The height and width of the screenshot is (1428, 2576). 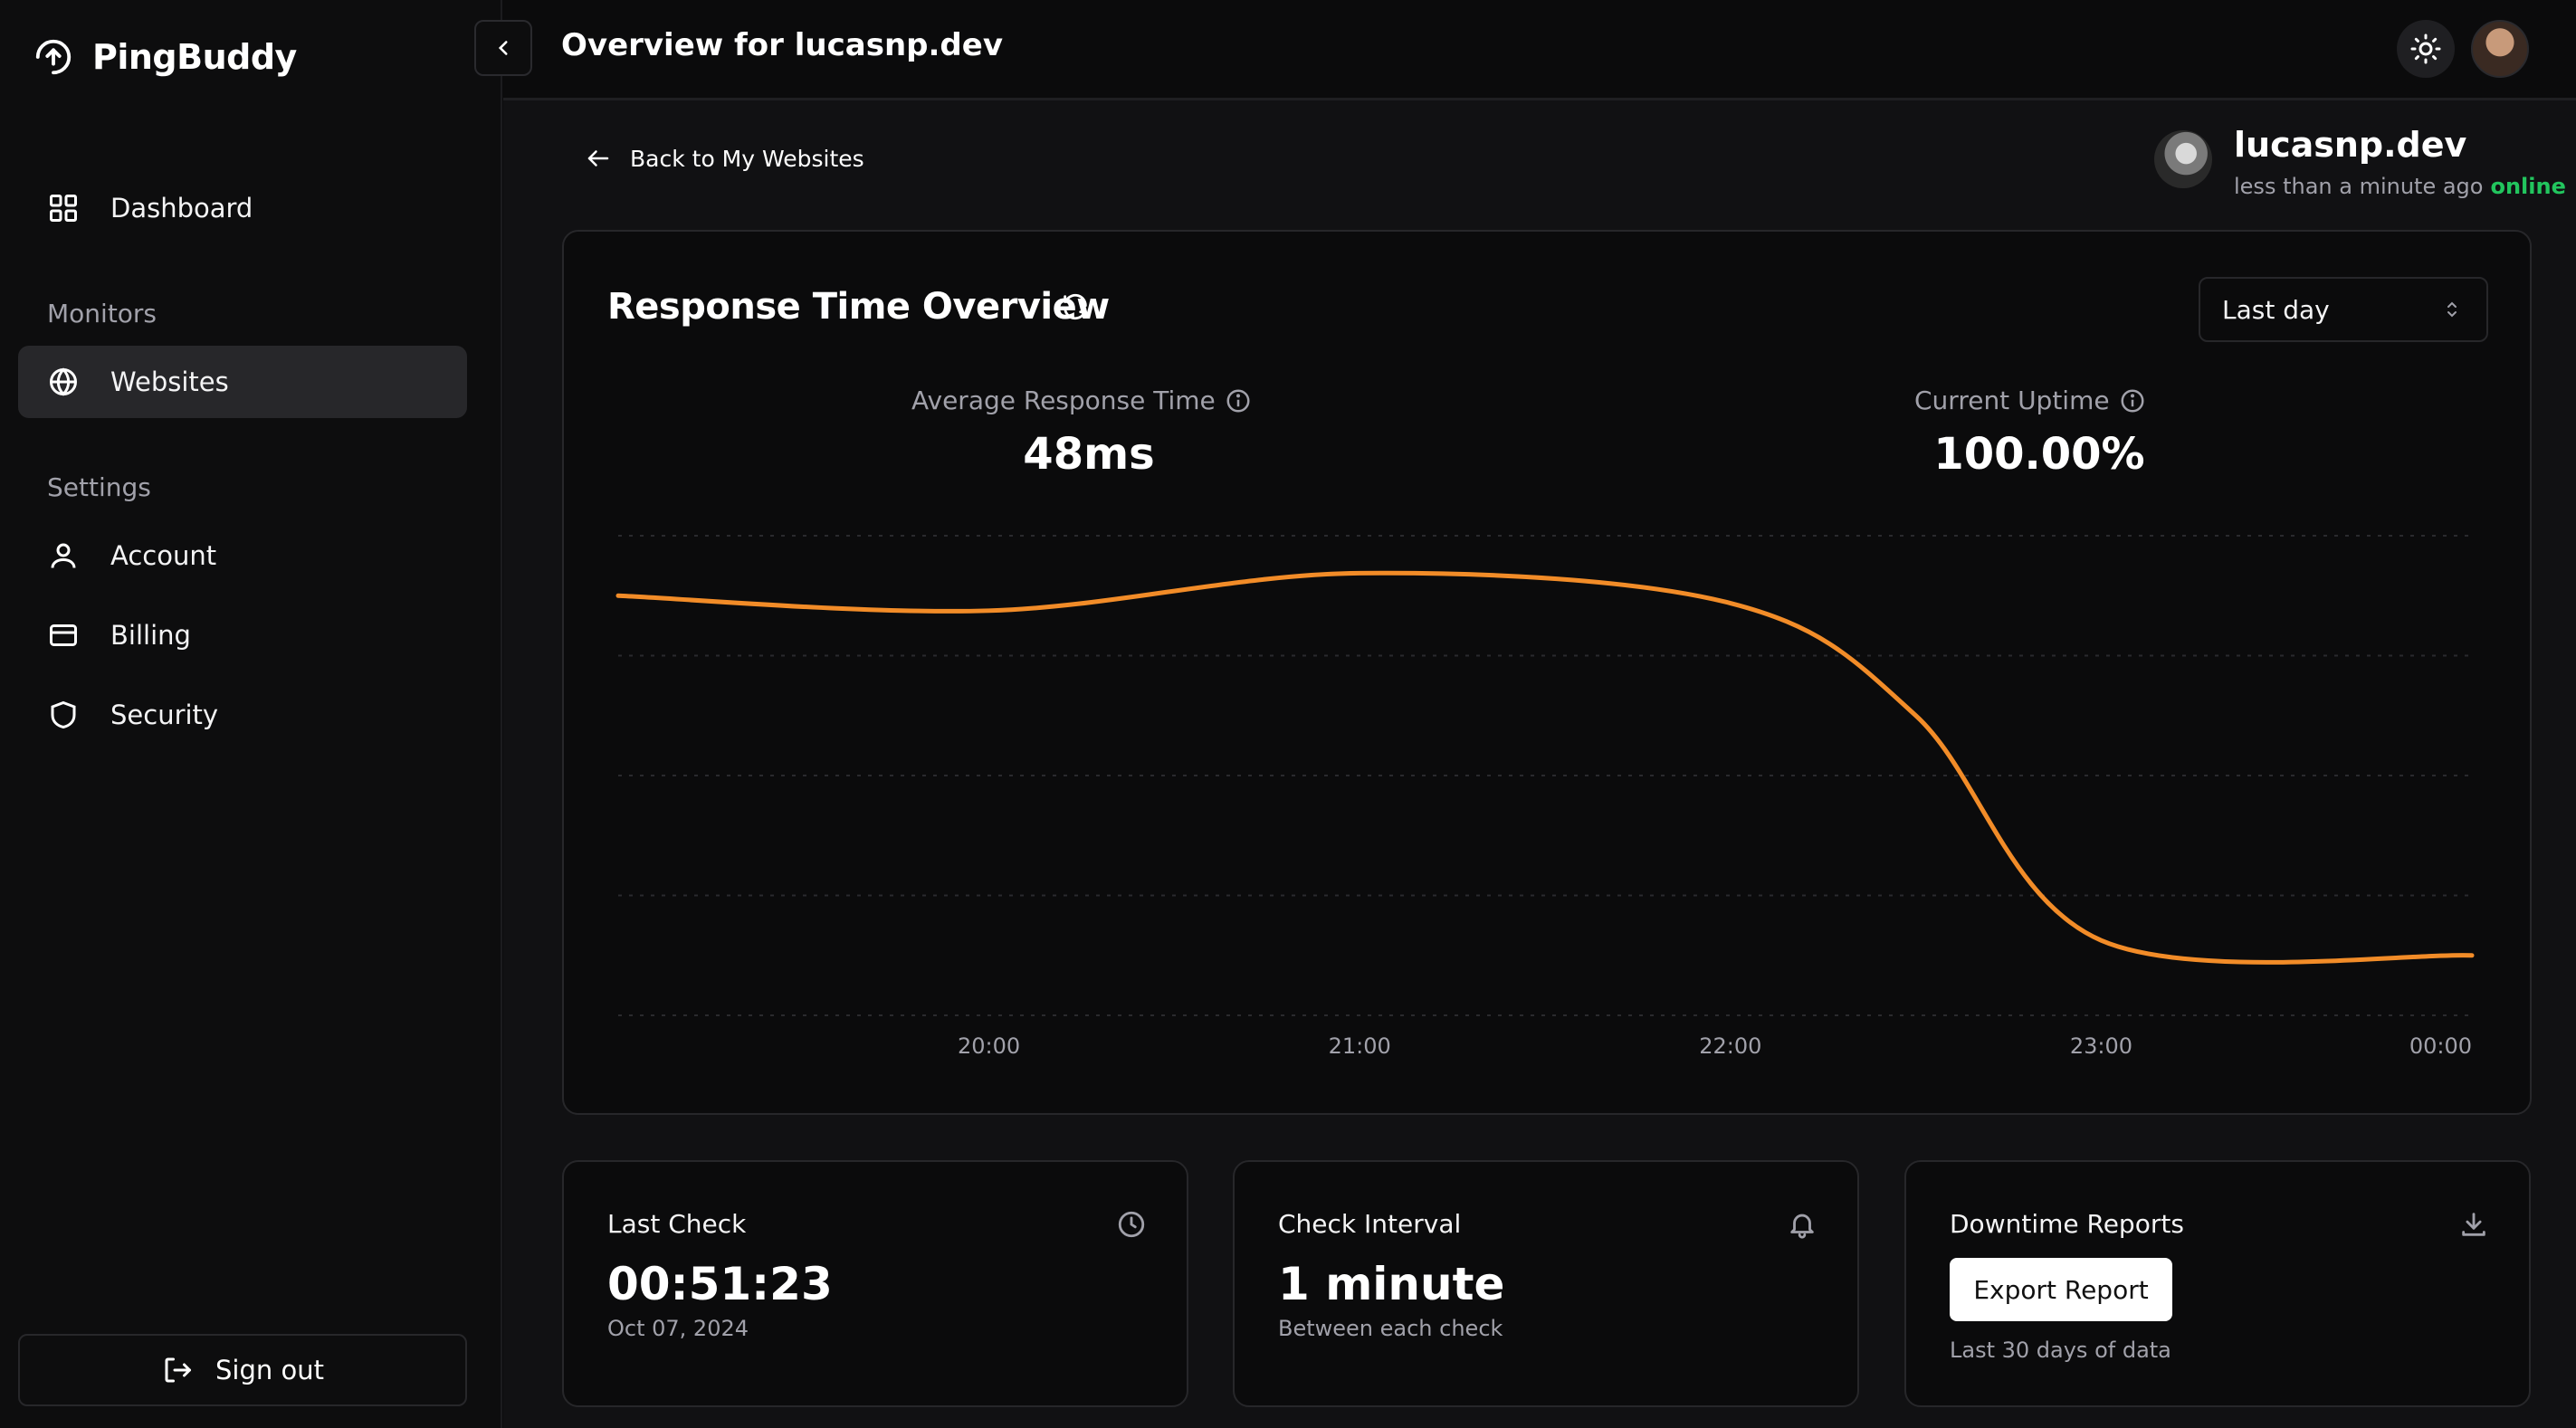 I want to click on downtime-reports-title: Downtime Reports, so click(x=2067, y=1224).